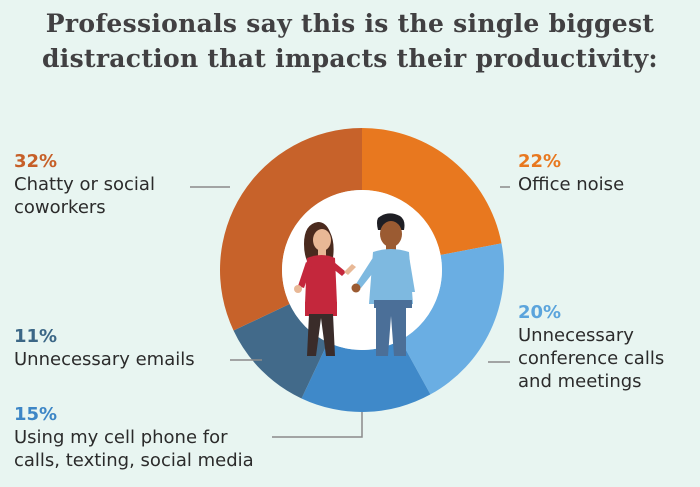 This screenshot has height=487, width=700. I want to click on label-calls-meetings-line-3: and meetings, so click(580, 381).